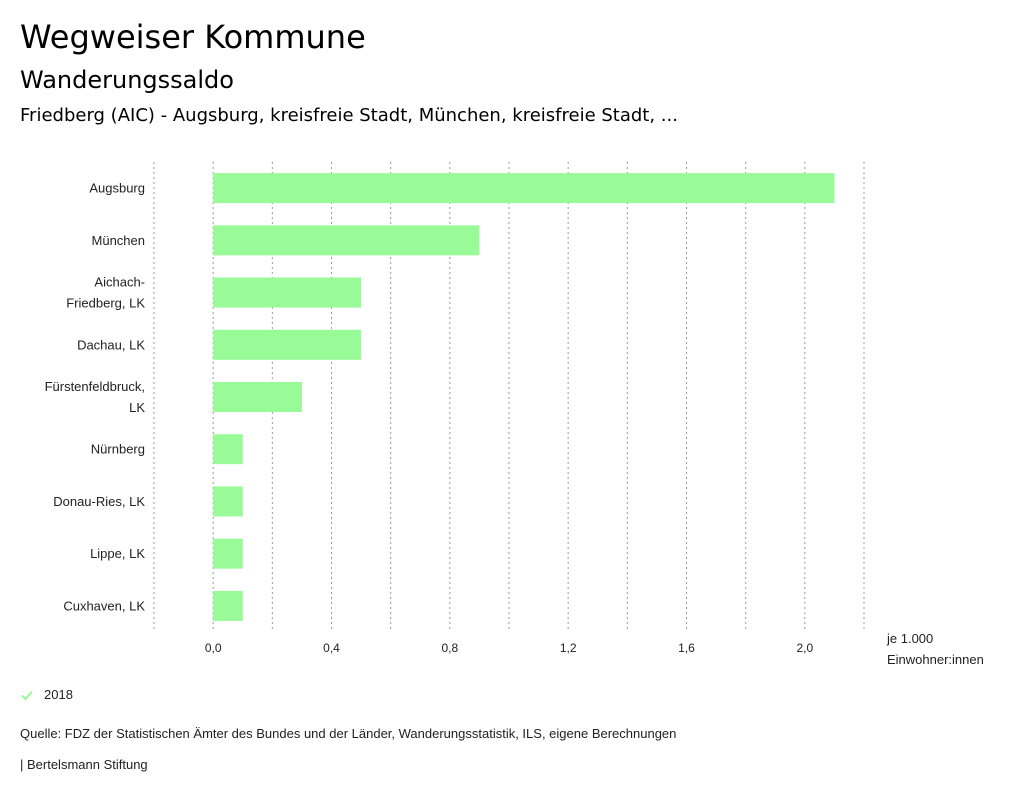 Image resolution: width=1024 pixels, height=798 pixels. Describe the element at coordinates (213, 648) in the screenshot. I see `x-tick-label: 0,0` at that location.